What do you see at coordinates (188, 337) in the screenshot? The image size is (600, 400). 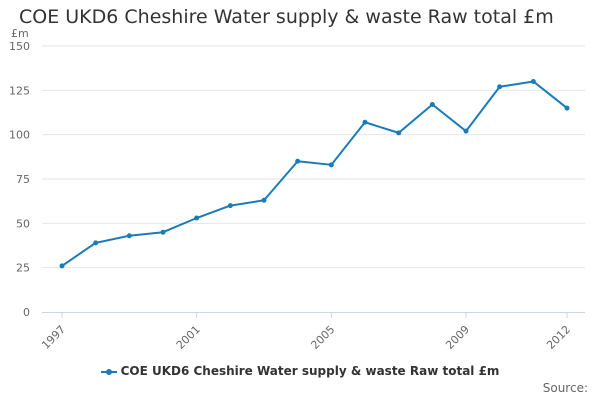 I see `x-tick-label: 2001` at bounding box center [188, 337].